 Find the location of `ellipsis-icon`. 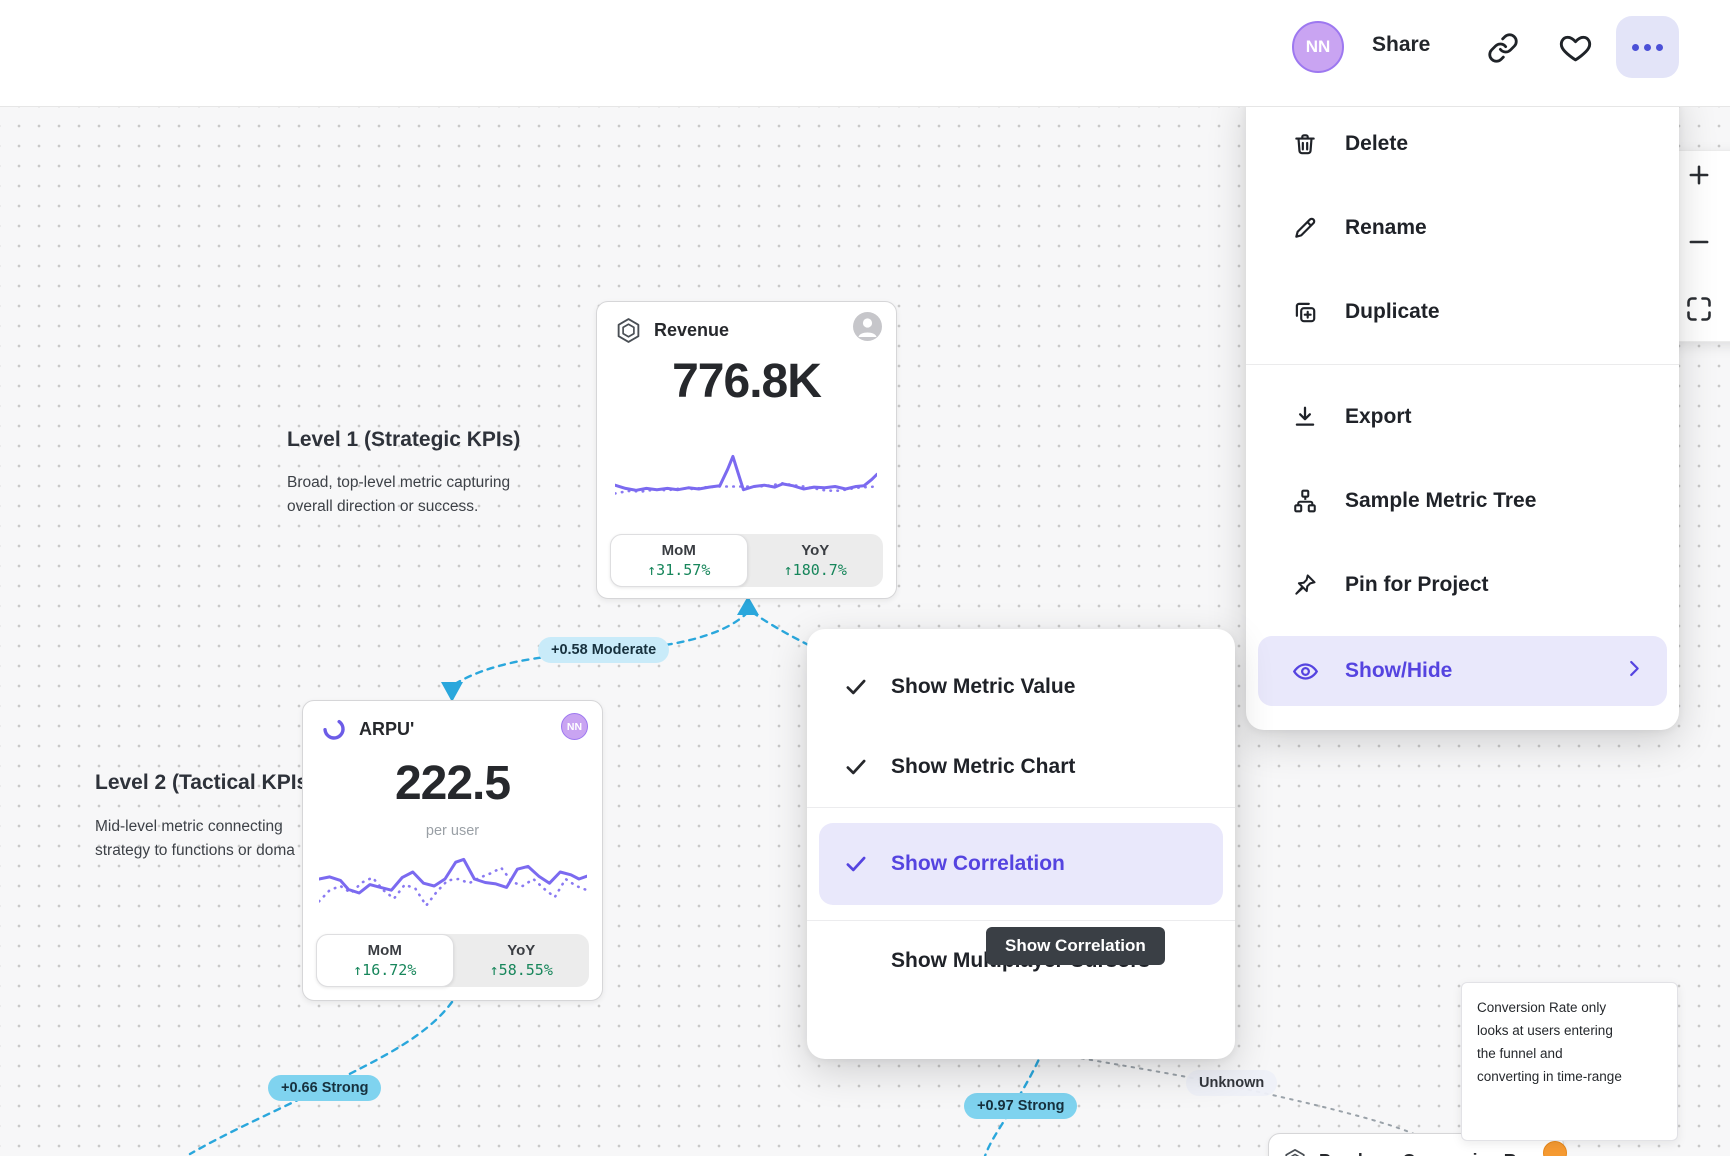

ellipsis-icon is located at coordinates (1635, 47).